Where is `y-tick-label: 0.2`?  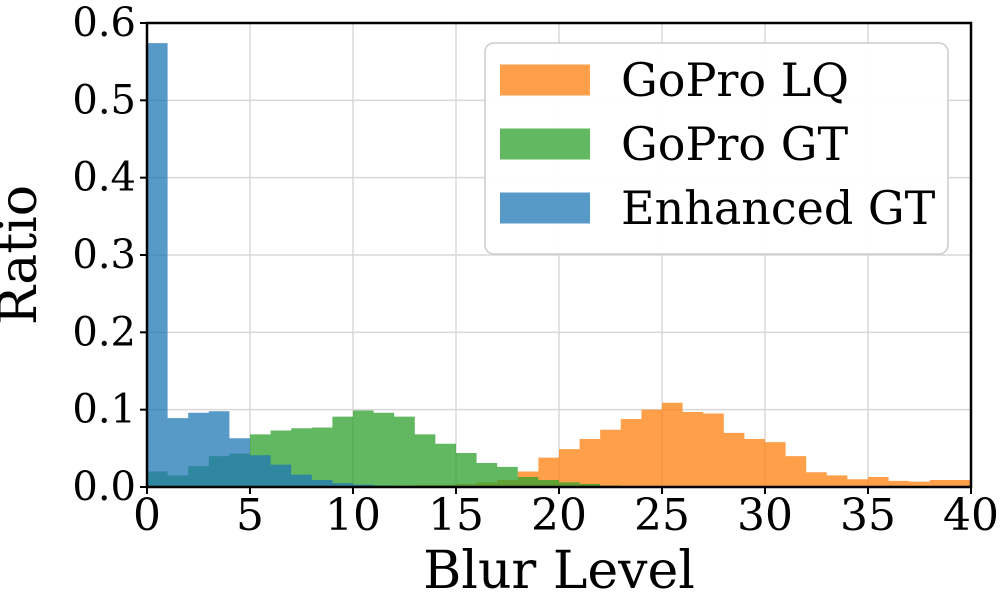
y-tick-label: 0.2 is located at coordinates (104, 332).